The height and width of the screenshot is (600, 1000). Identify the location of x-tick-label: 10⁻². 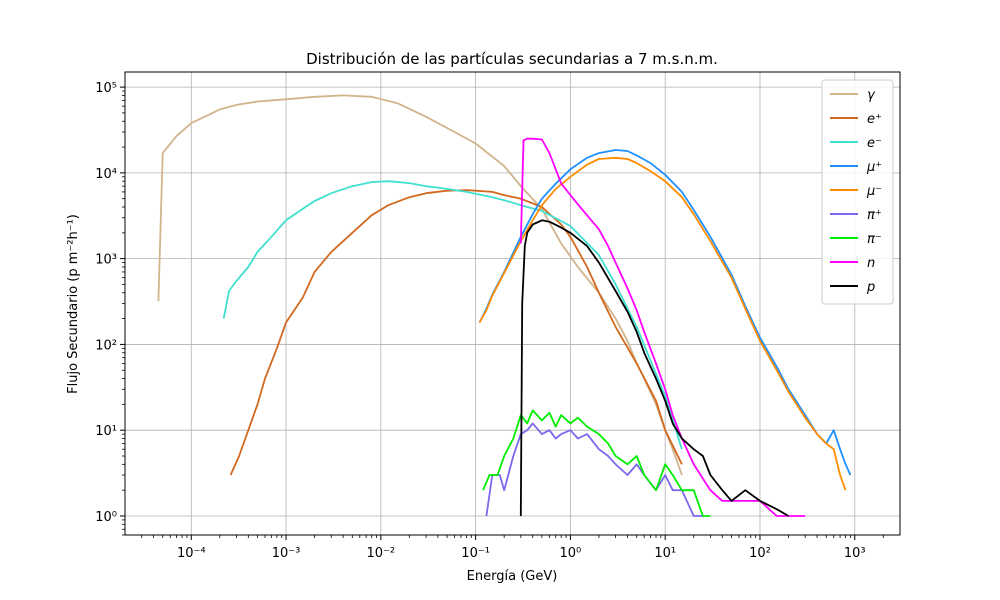
(381, 553).